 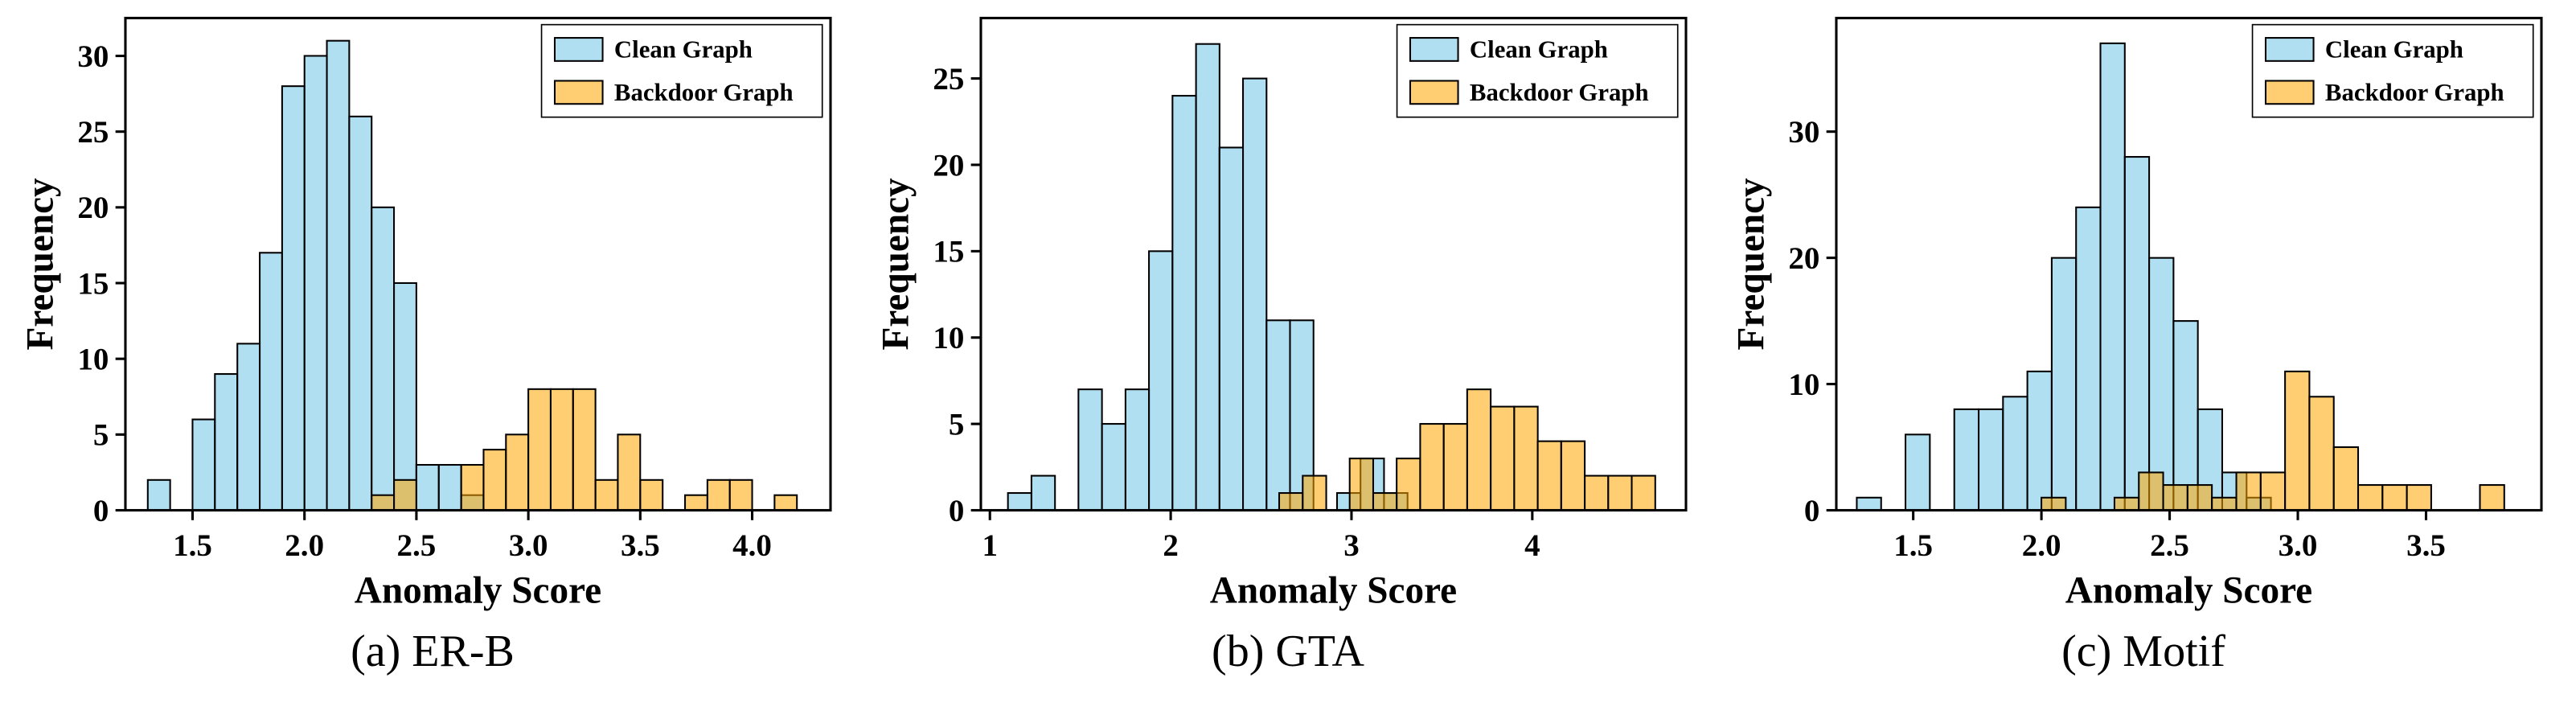 I want to click on y-tick-label: 30, so click(x=1804, y=132).